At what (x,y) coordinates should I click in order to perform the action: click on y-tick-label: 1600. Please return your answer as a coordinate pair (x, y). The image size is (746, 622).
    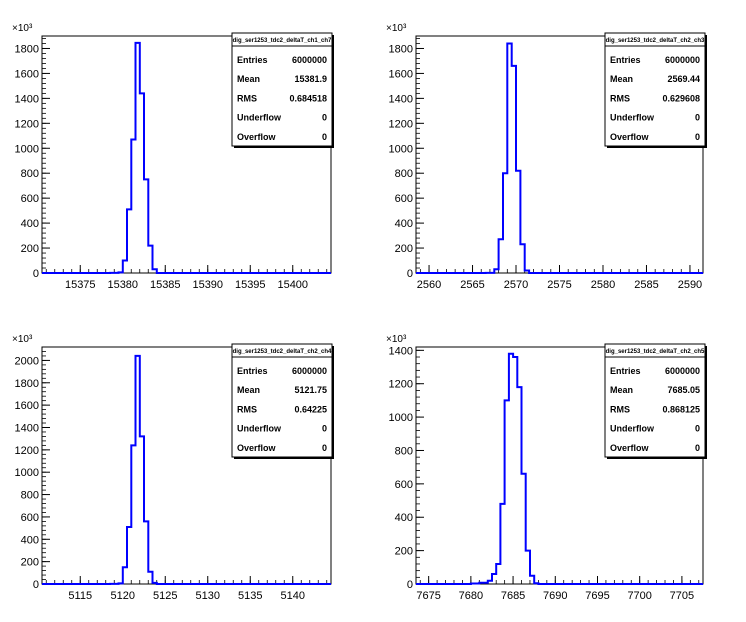
    Looking at the image, I should click on (27, 74).